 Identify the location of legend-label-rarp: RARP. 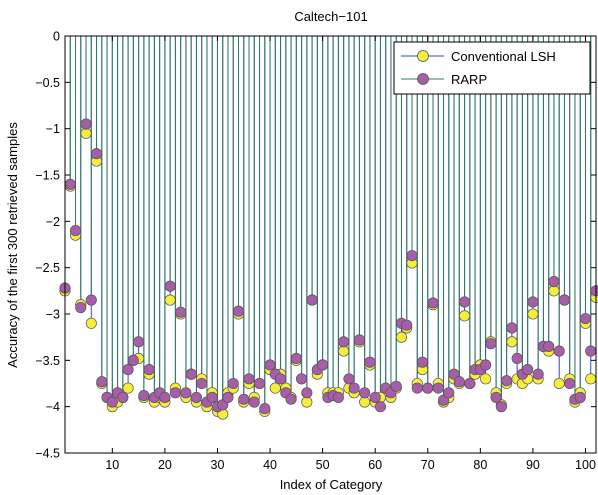
(469, 79).